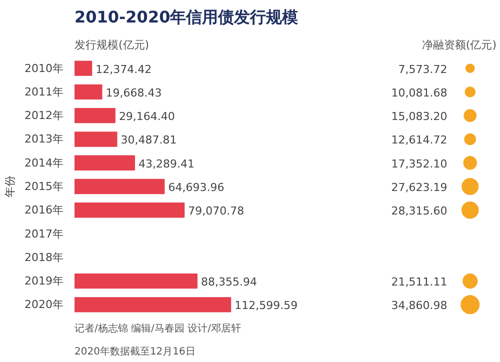 This screenshot has width=500, height=362. What do you see at coordinates (423, 69) in the screenshot?
I see `data-label: 7,573.72` at bounding box center [423, 69].